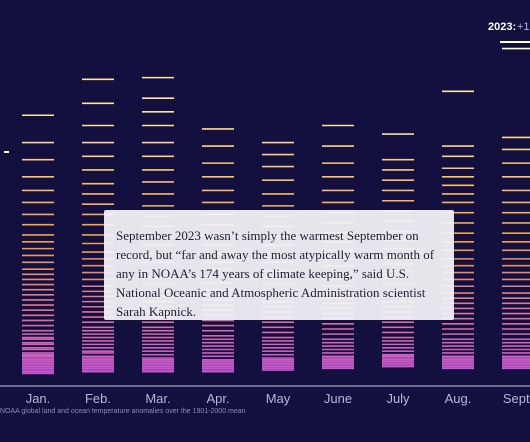 Image resolution: width=530 pixels, height=442 pixels. Describe the element at coordinates (458, 398) in the screenshot. I see `month-label: Aug.` at that location.